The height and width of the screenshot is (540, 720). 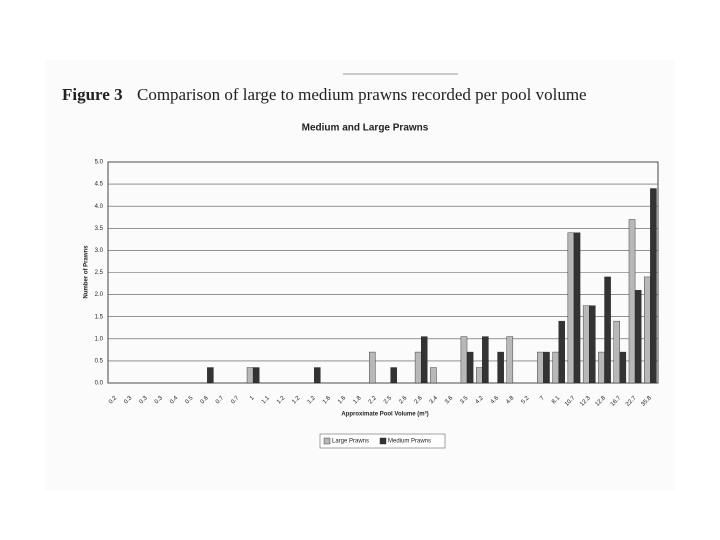 I want to click on legend-label: Large Prawns, so click(x=350, y=442).